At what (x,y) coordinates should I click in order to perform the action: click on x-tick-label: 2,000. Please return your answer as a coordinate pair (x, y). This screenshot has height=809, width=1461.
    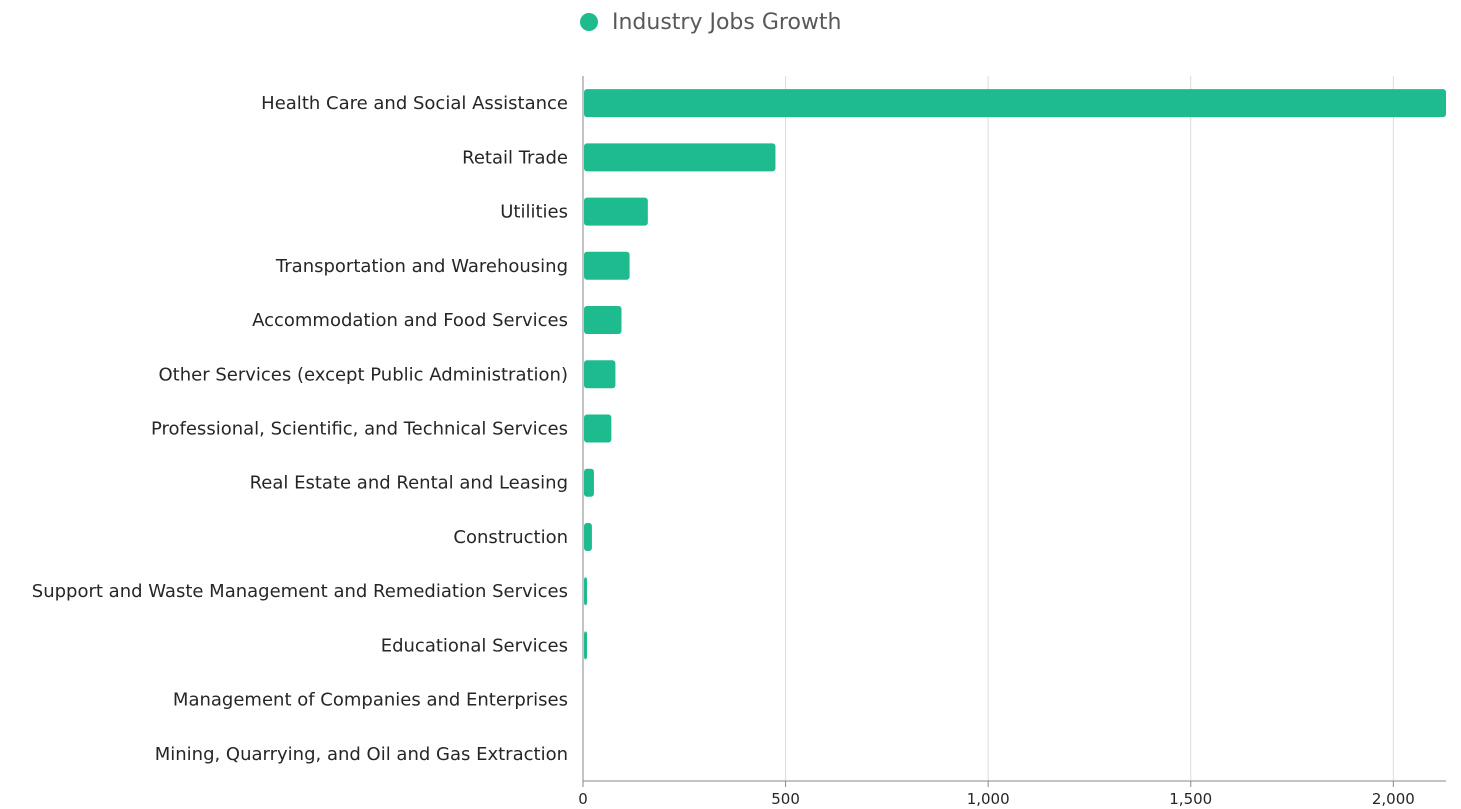
    Looking at the image, I should click on (1393, 799).